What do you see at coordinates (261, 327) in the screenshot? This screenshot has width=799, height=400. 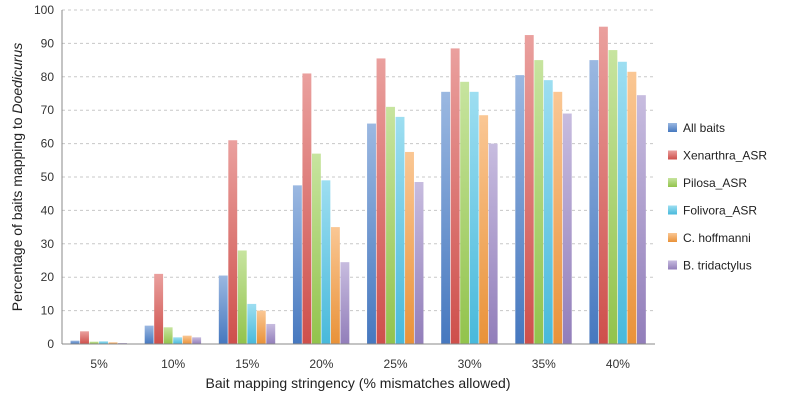 I see `bar-c-hoffmanni-15pct` at bounding box center [261, 327].